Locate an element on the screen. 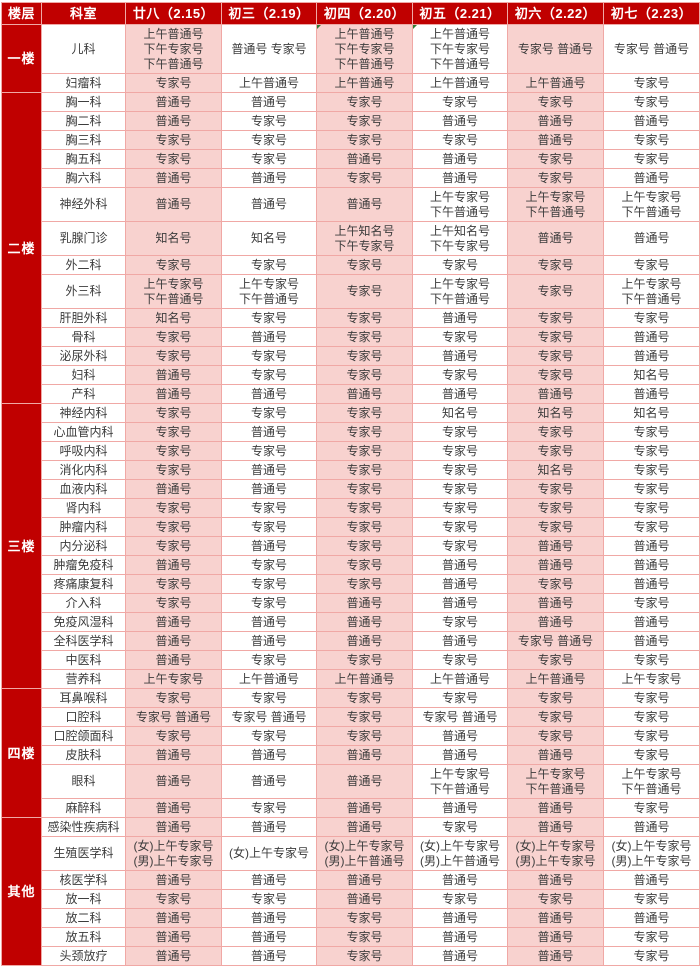 Image resolution: width=700 pixels, height=966 pixels. table-row: 肿瘤免疫科 普通号 专家号 专家号 普通号 普通号 普通号 is located at coordinates (351, 565).